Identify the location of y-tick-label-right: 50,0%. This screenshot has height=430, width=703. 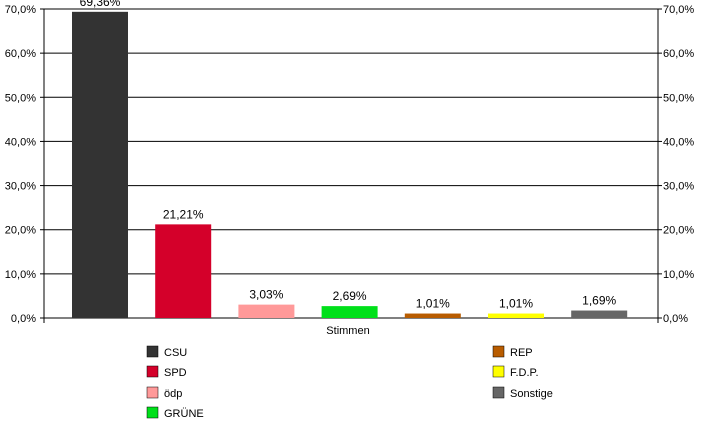
(678, 98).